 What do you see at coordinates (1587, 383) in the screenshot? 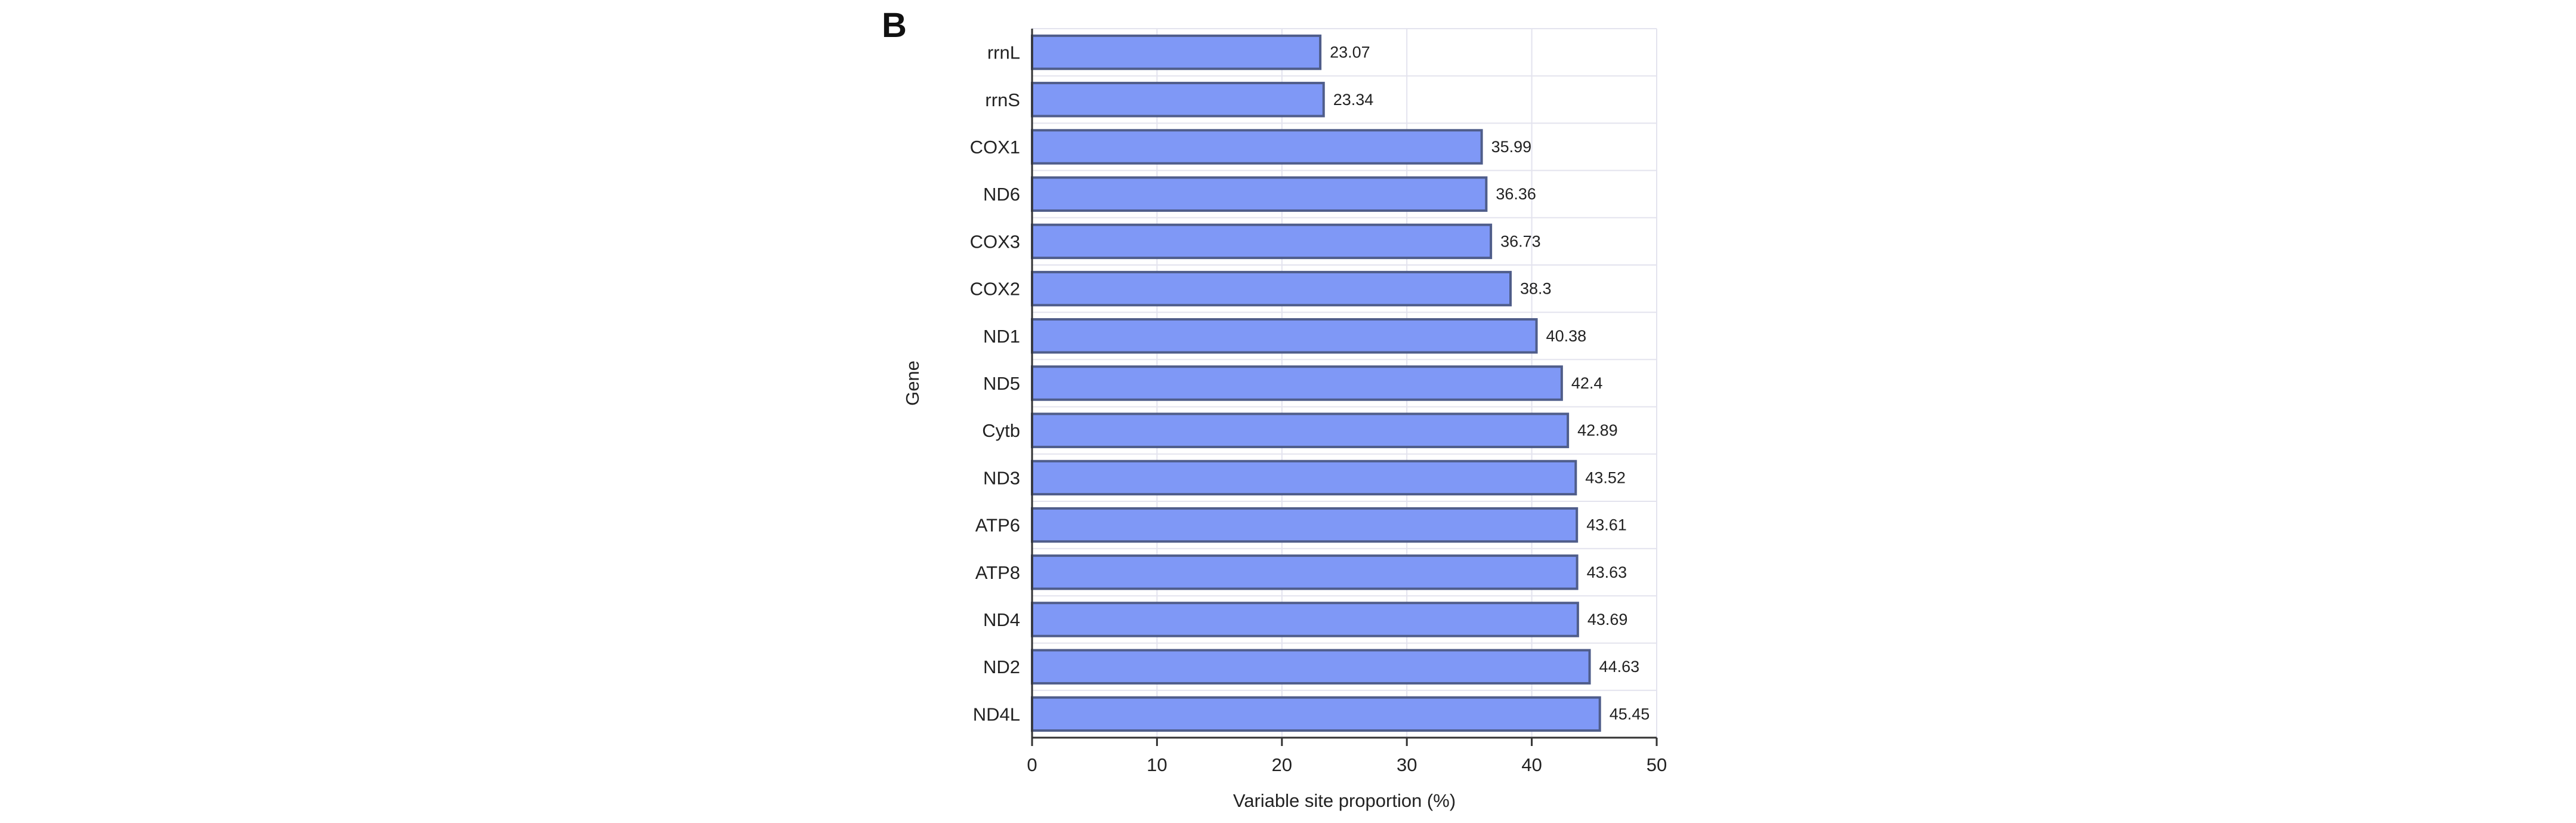
I see `data-label-nd5: 42.4` at bounding box center [1587, 383].